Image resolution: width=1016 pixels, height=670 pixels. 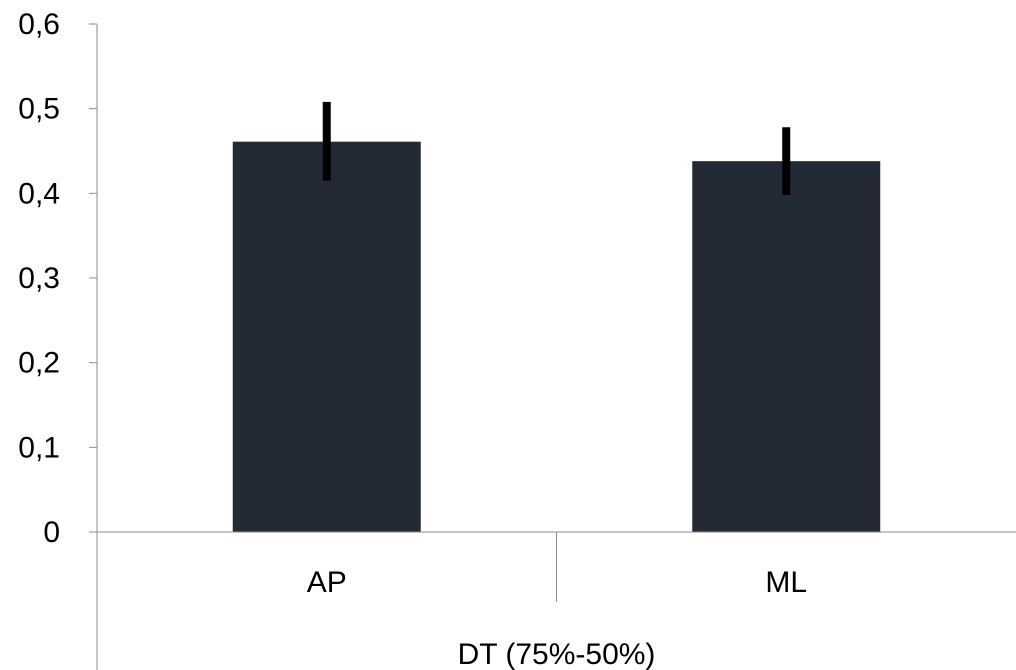 What do you see at coordinates (39, 193) in the screenshot?
I see `y-tick-label: 0,4` at bounding box center [39, 193].